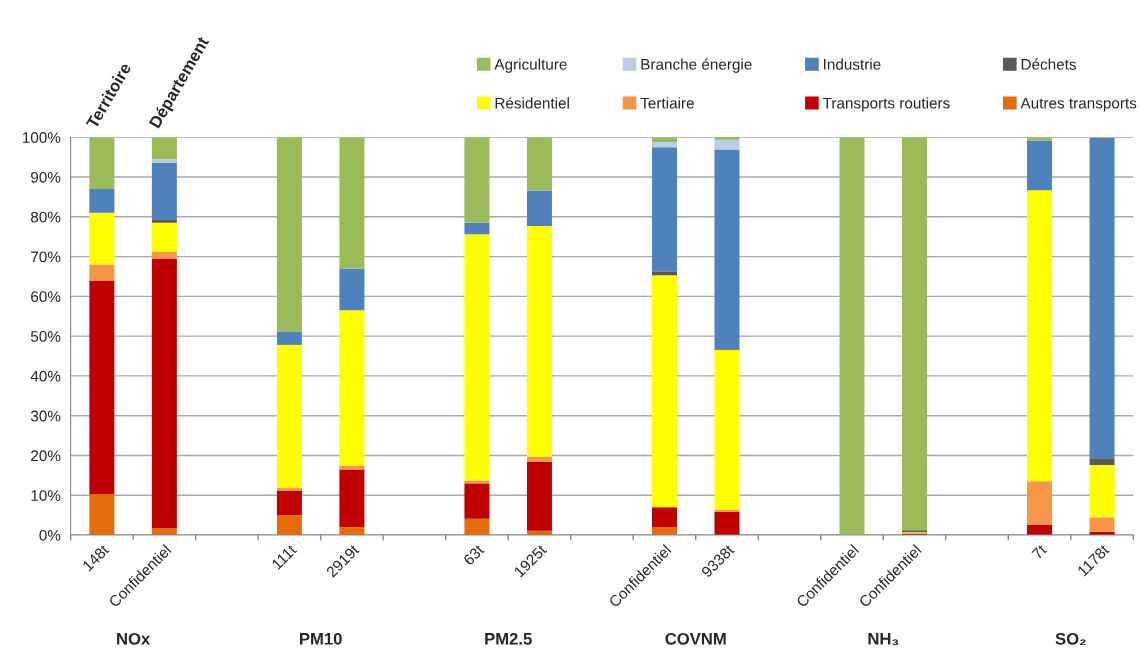 Image resolution: width=1139 pixels, height=663 pixels. I want to click on x-tick-label: 111t, so click(284, 556).